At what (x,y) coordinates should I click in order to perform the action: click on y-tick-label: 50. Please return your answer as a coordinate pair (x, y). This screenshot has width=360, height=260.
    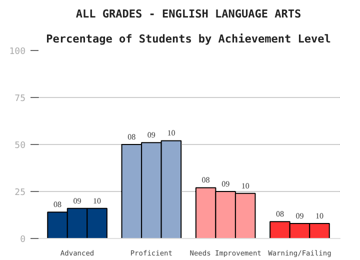
    Looking at the image, I should click on (20, 146).